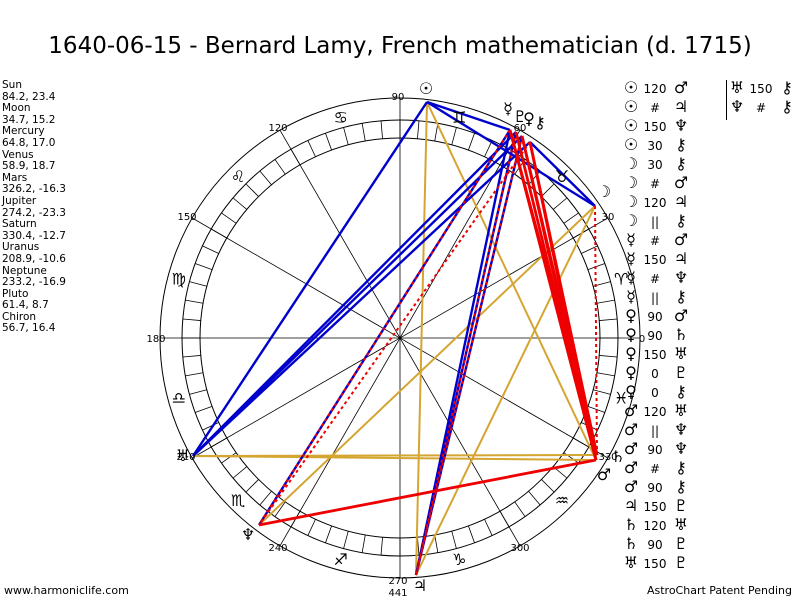 This screenshot has width=800, height=600. Describe the element at coordinates (24, 270) in the screenshot. I see `planet-name: Neptune` at that location.